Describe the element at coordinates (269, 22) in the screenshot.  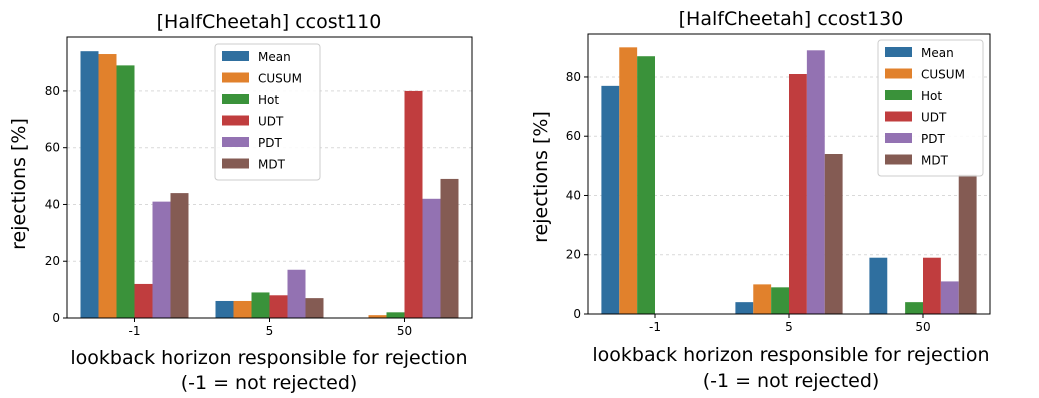
I see `chart-title: [HalfCheetah] ccost110` at that location.